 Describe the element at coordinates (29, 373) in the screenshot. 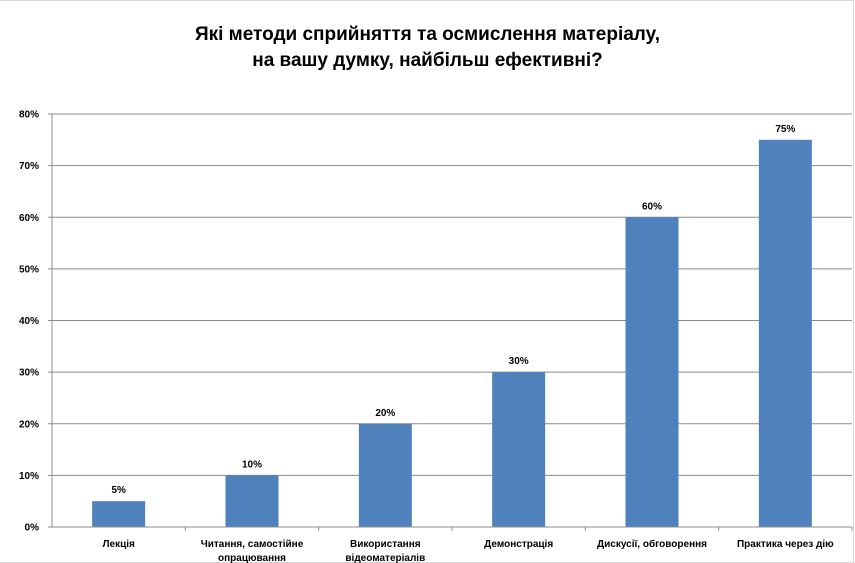

I see `y-tick-label: 30%` at that location.